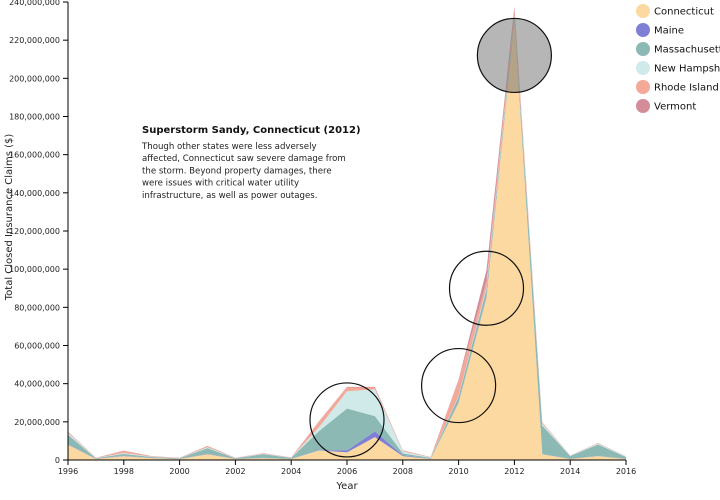  What do you see at coordinates (34, 78) in the screenshot?
I see `y-tick-label: 200,000,000` at bounding box center [34, 78].